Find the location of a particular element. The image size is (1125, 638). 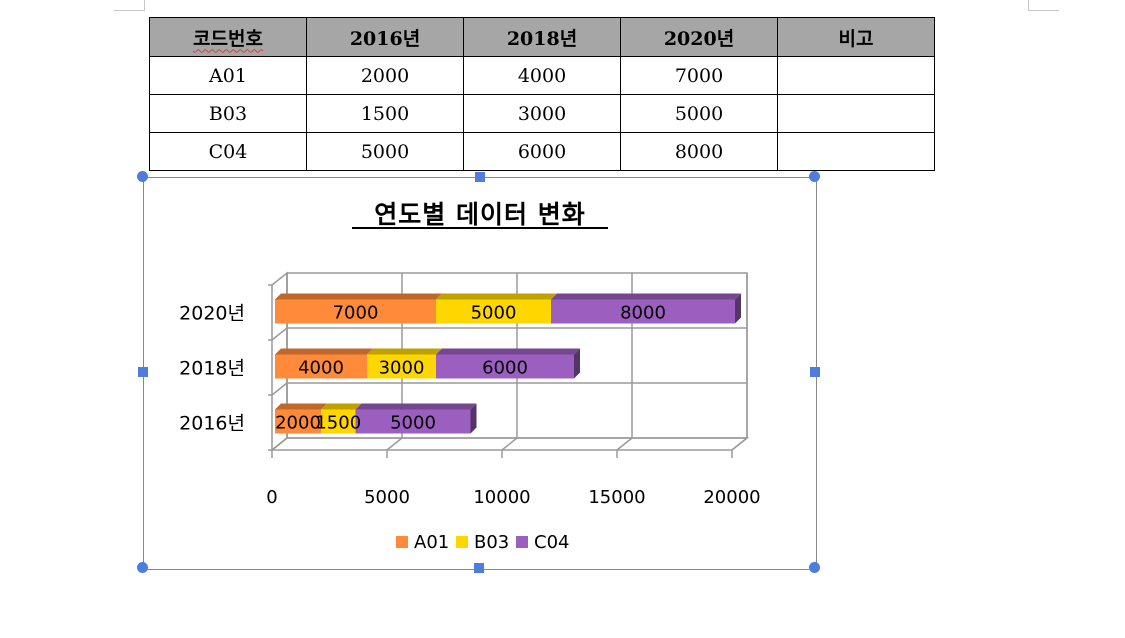

resize-handle-bottom is located at coordinates (479, 568).